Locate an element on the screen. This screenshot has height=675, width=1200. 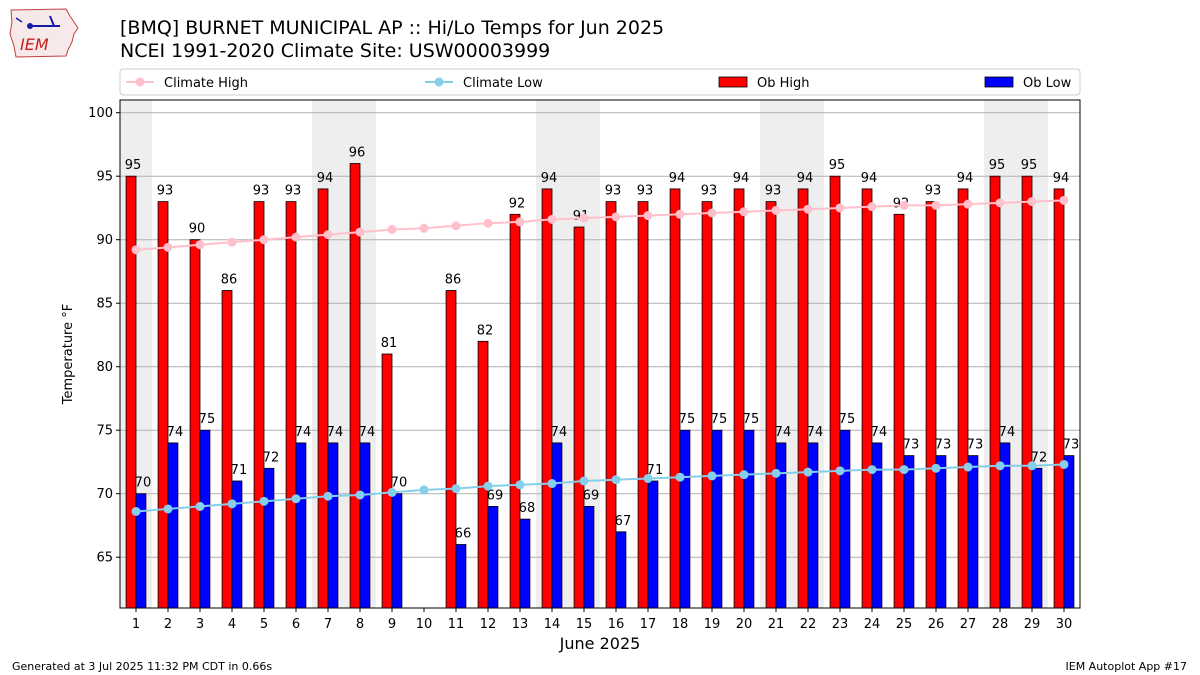
x-tick-label: 6 is located at coordinates (296, 624).